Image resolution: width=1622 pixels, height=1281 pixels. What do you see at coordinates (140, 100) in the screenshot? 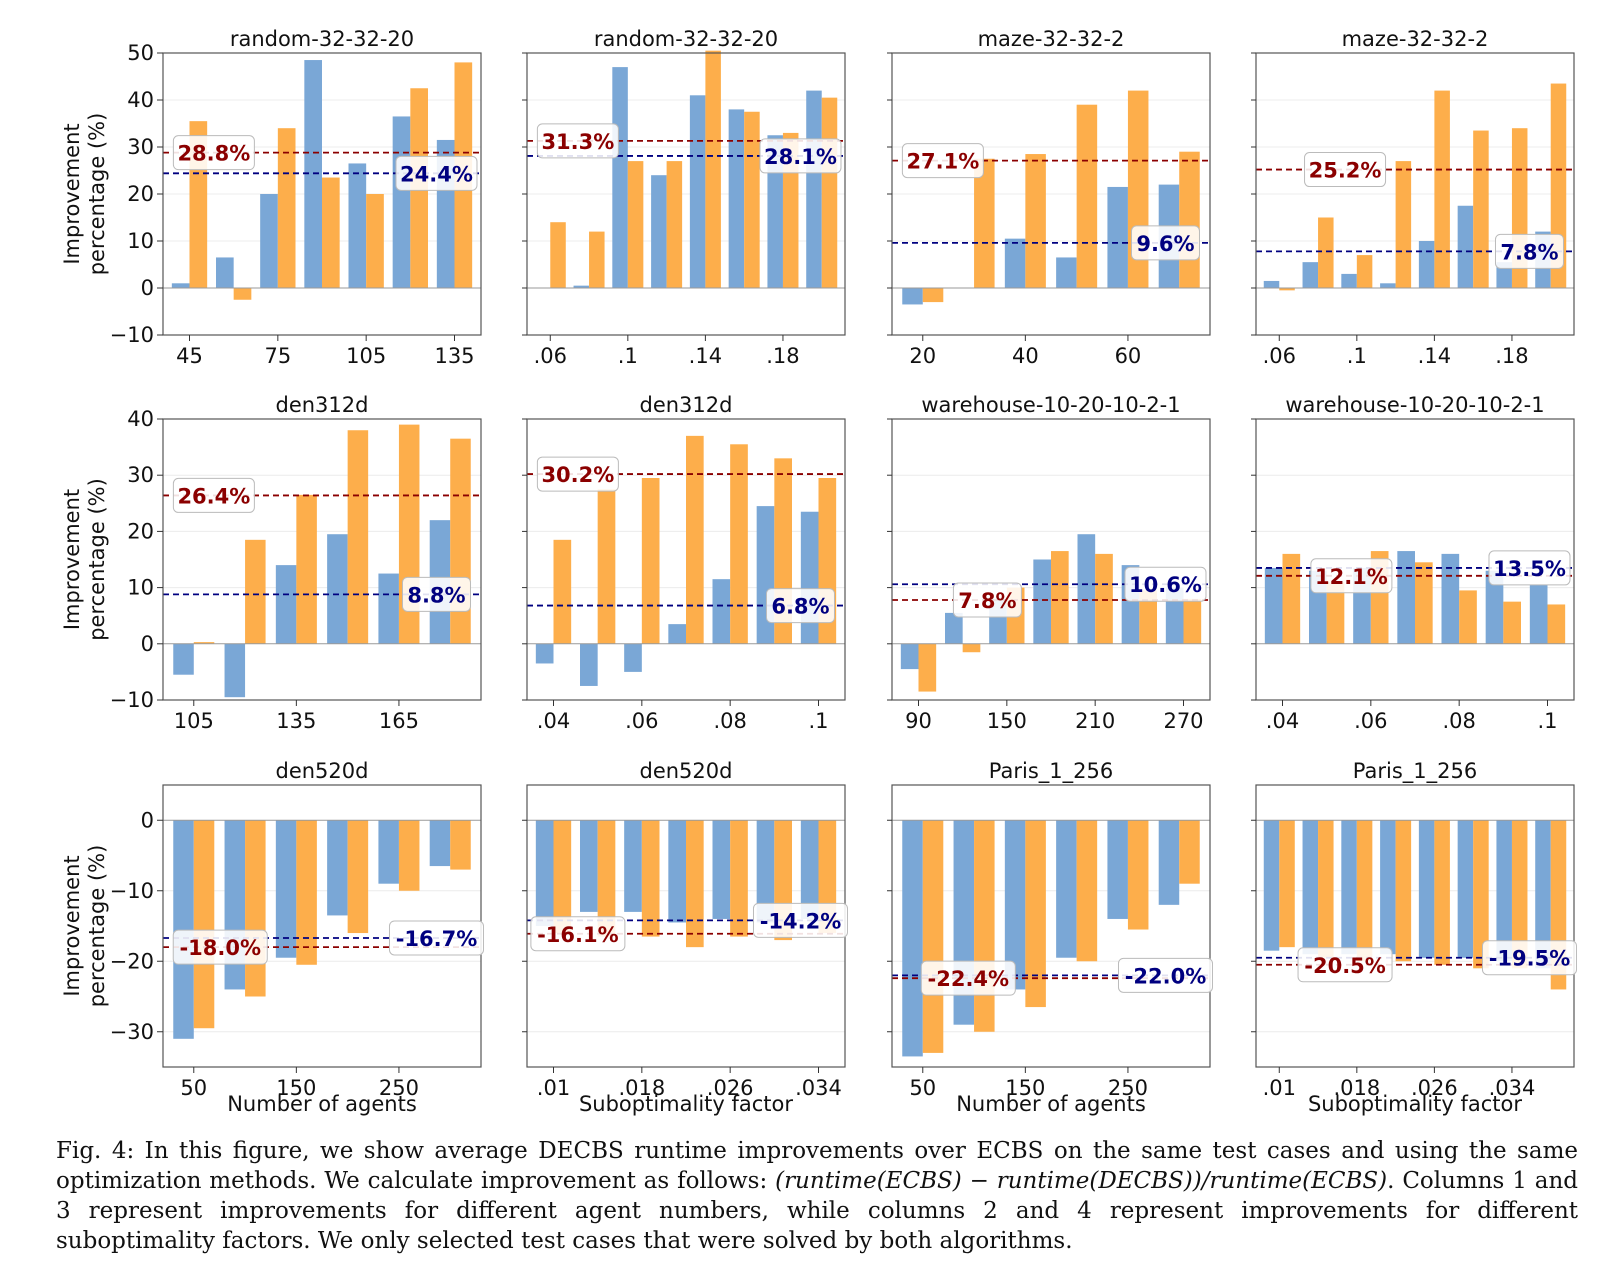
I see `y-tick-label: 40` at bounding box center [140, 100].